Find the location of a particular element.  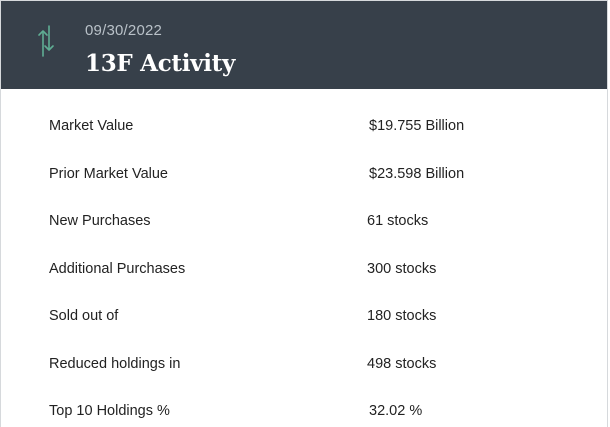

row-top-10-holdings: Top 10 Holdings % 32.02 % is located at coordinates (304, 407).